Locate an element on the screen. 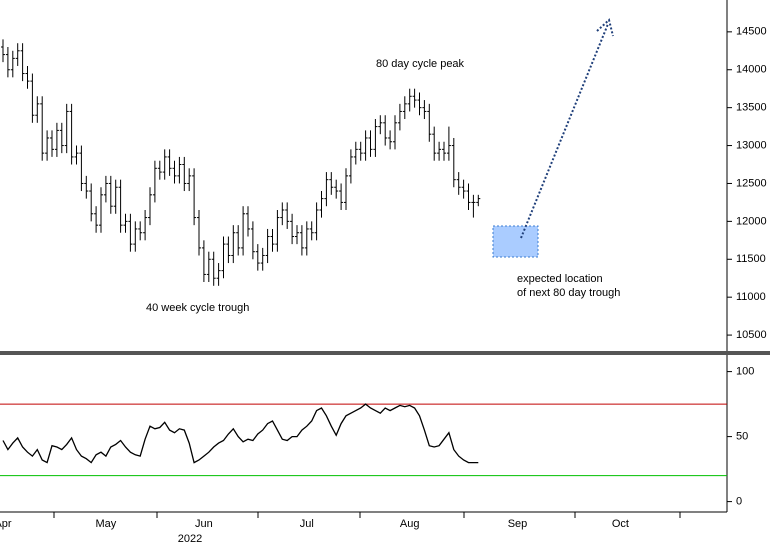  rsi-line is located at coordinates (240, 433).